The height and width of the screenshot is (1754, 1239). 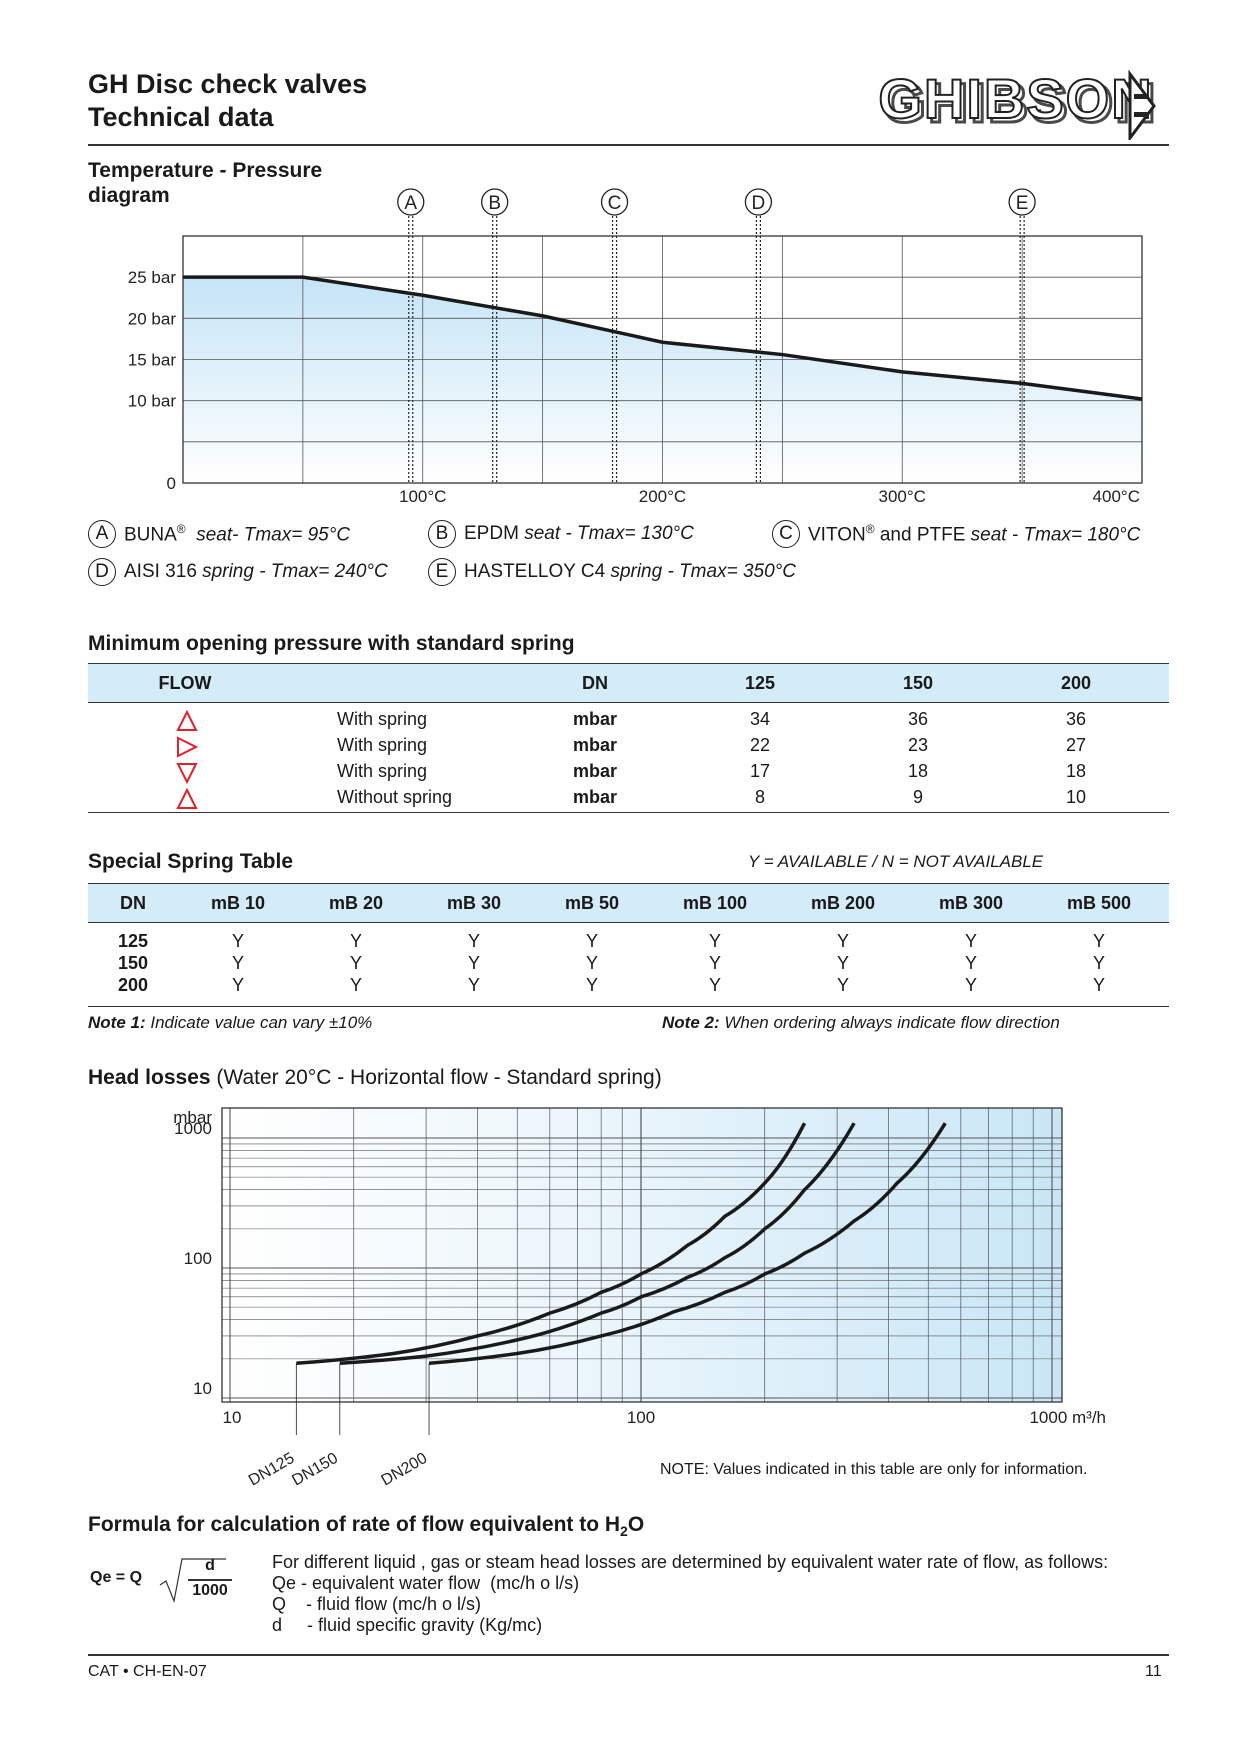 What do you see at coordinates (551, 1244) in the screenshot?
I see `hl-curve-dn125` at bounding box center [551, 1244].